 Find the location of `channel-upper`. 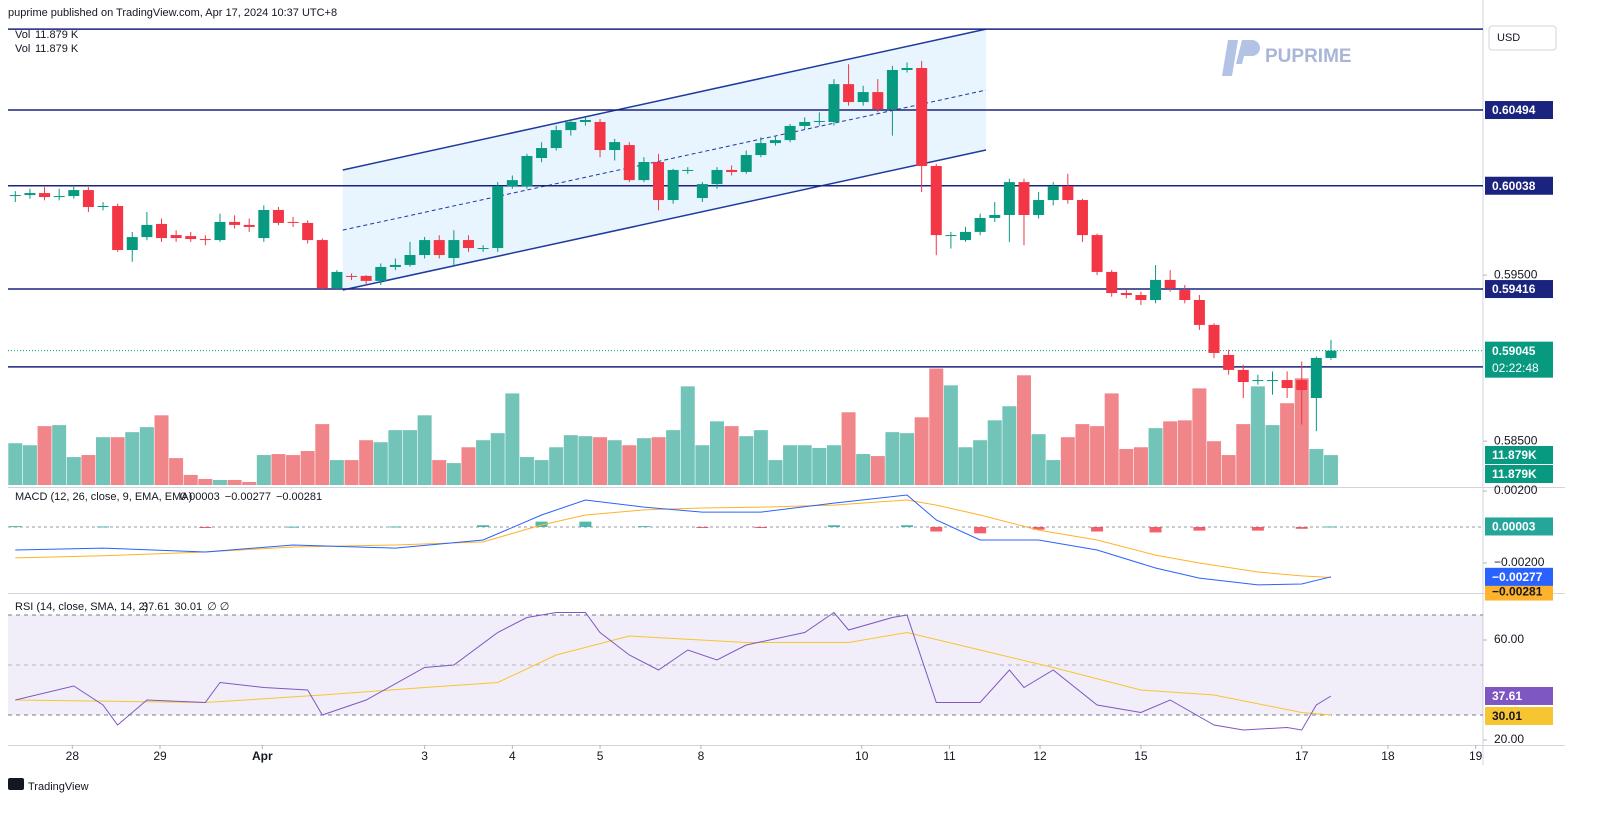

channel-upper is located at coordinates (664, 99).